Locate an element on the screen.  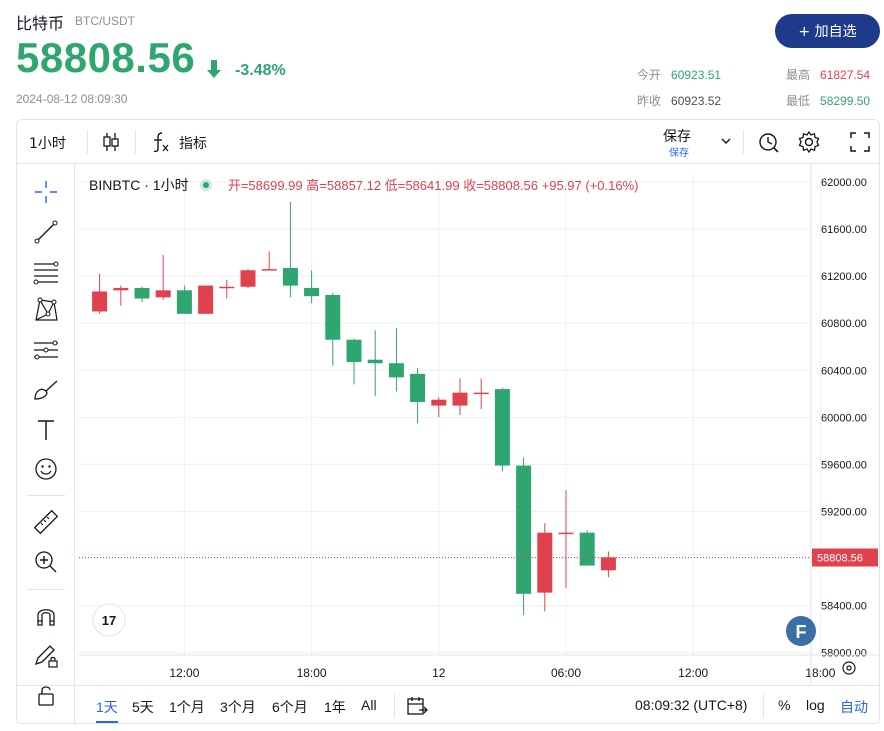
candles-icon is located at coordinates (111, 142).